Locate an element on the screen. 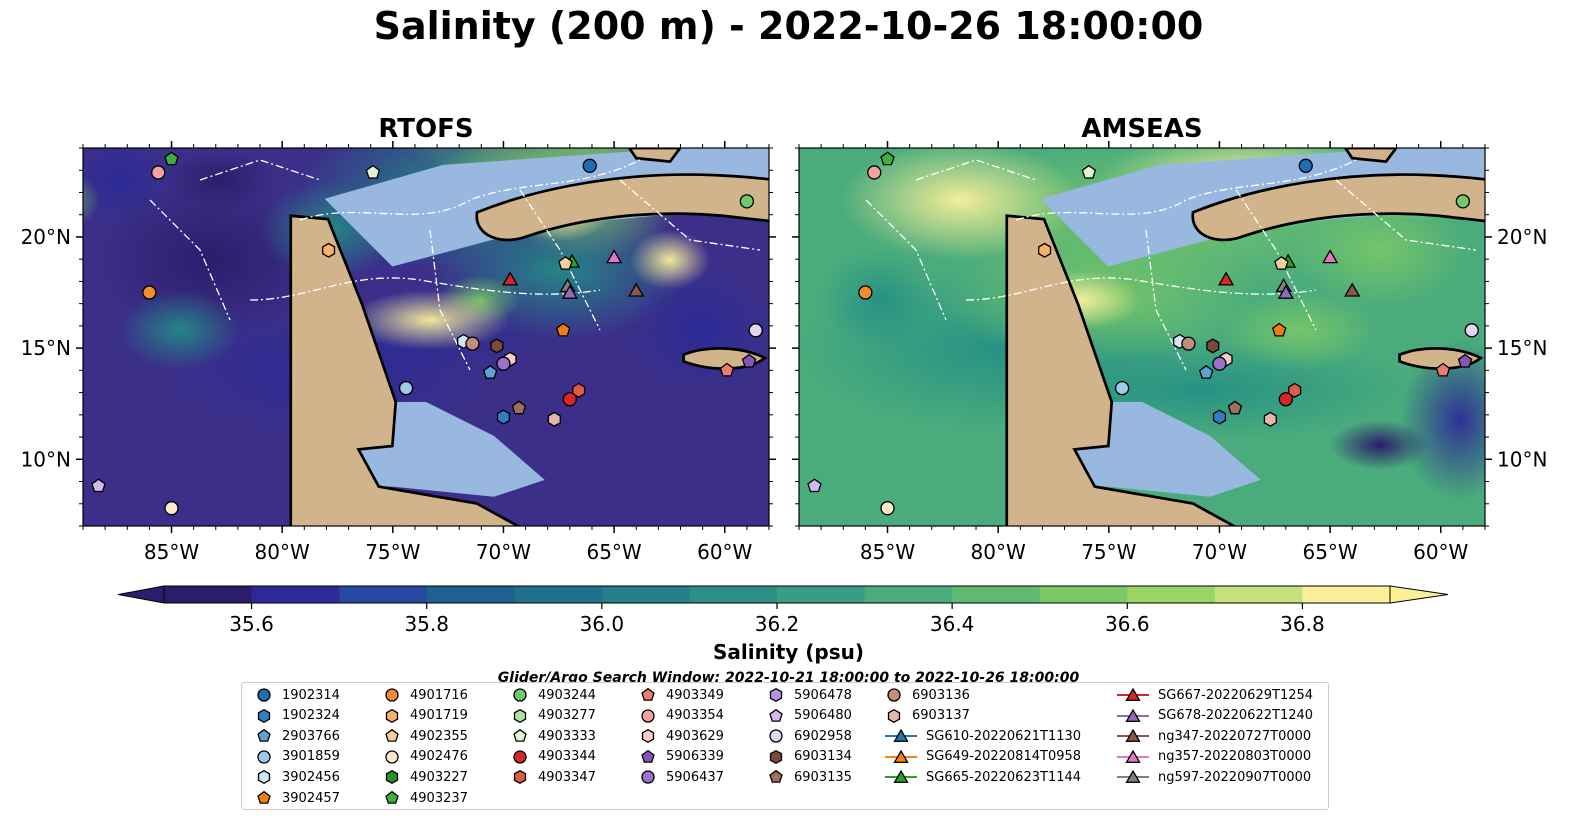 This screenshot has height=827, width=1577. legend-label: SG649-20220814T0958 is located at coordinates (1004, 757).